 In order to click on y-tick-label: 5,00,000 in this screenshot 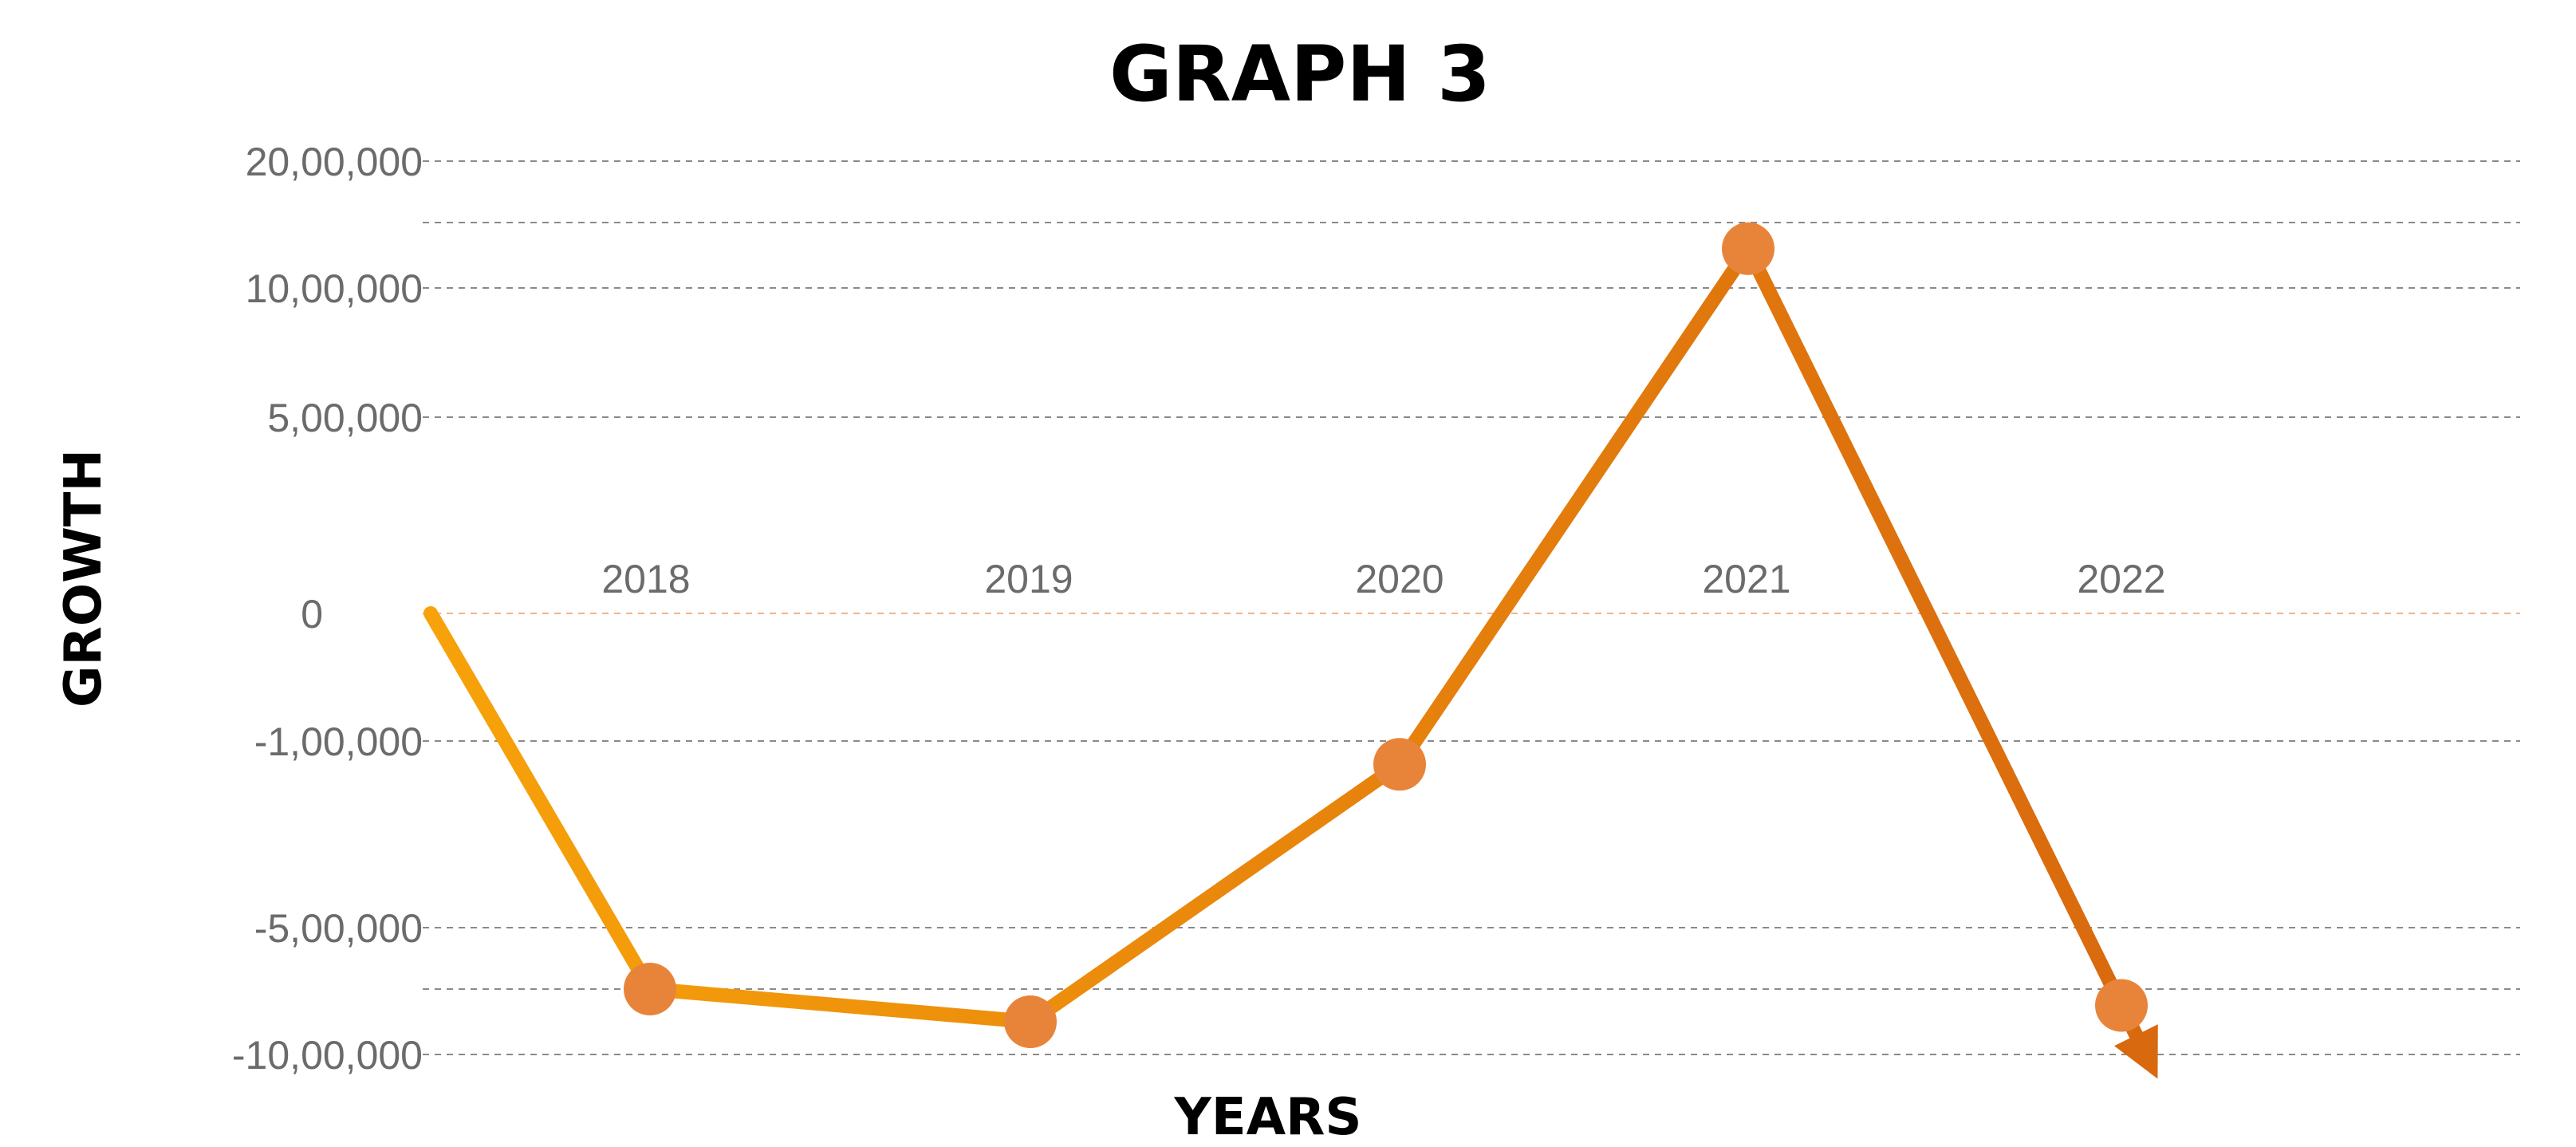, I will do `click(345, 418)`.